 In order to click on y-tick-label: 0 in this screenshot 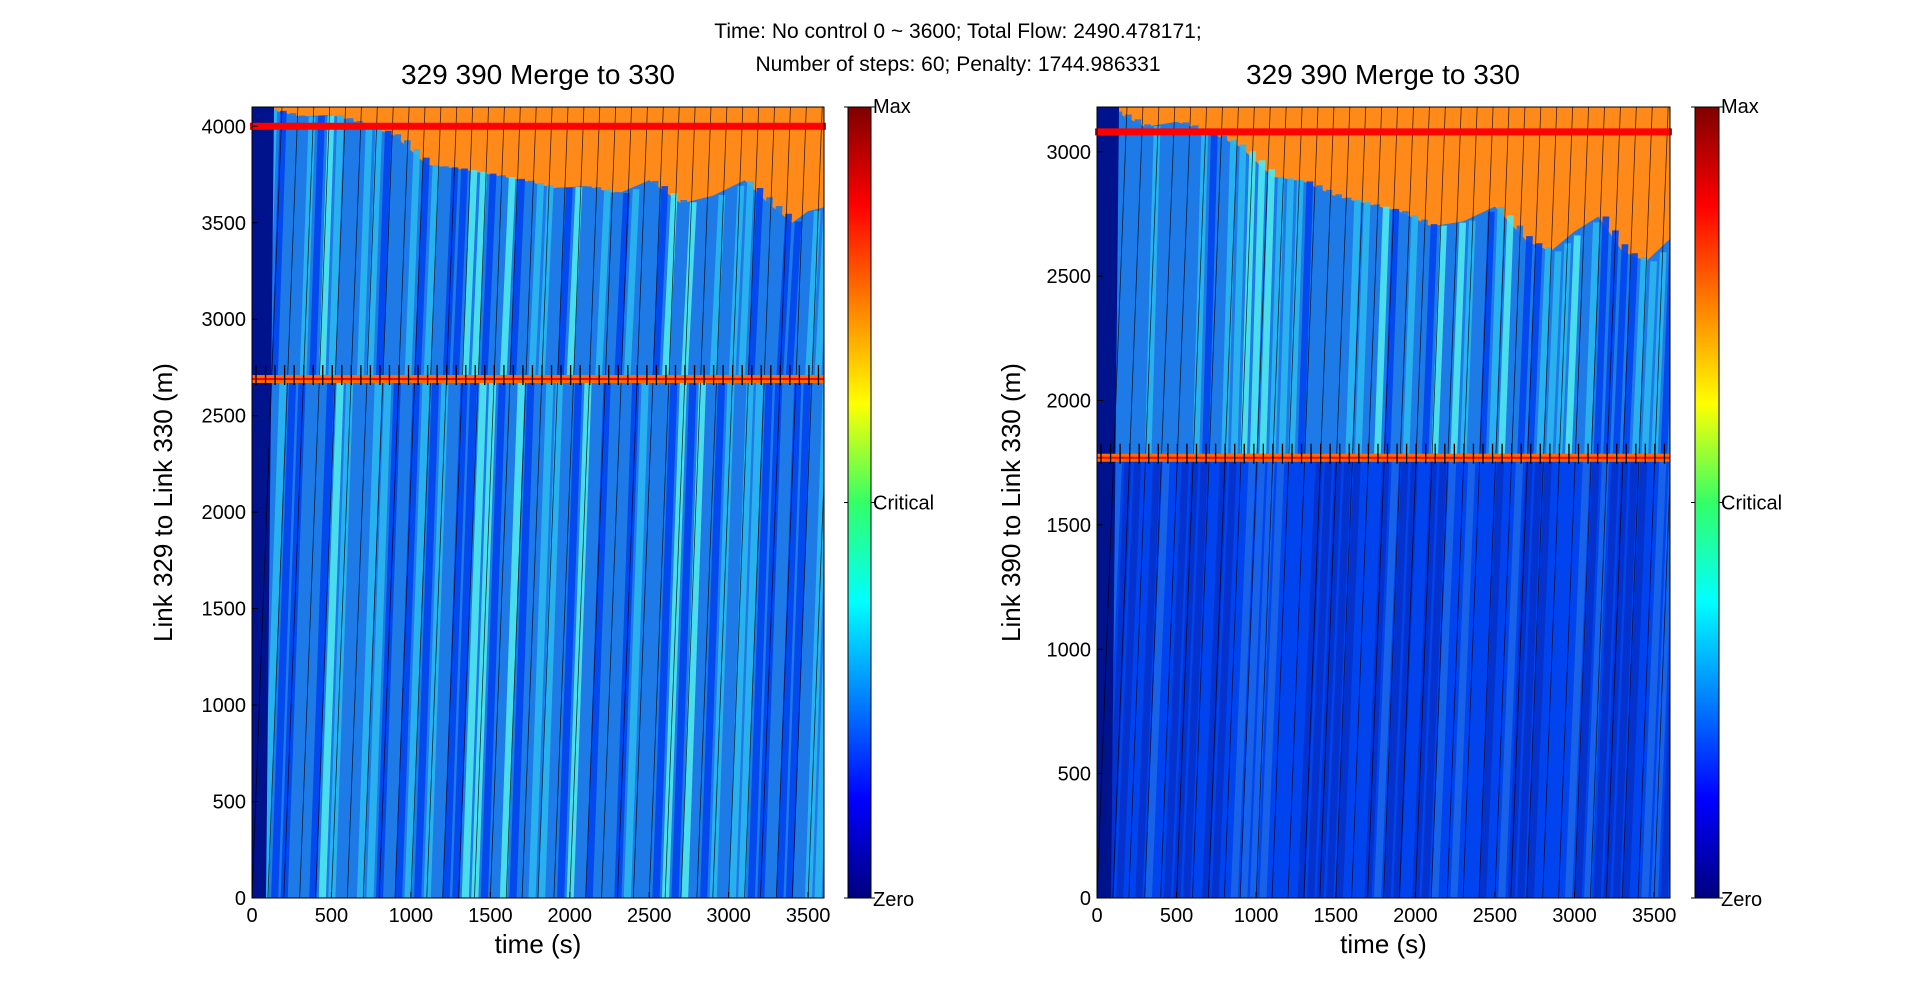, I will do `click(240, 899)`.